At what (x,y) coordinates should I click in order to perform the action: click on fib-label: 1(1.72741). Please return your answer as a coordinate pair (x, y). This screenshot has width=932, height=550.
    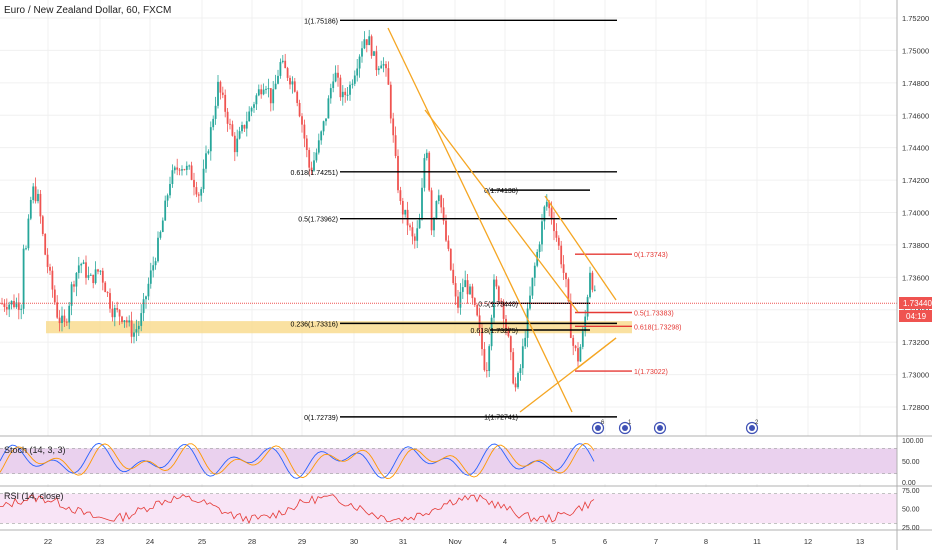
    Looking at the image, I should click on (501, 418).